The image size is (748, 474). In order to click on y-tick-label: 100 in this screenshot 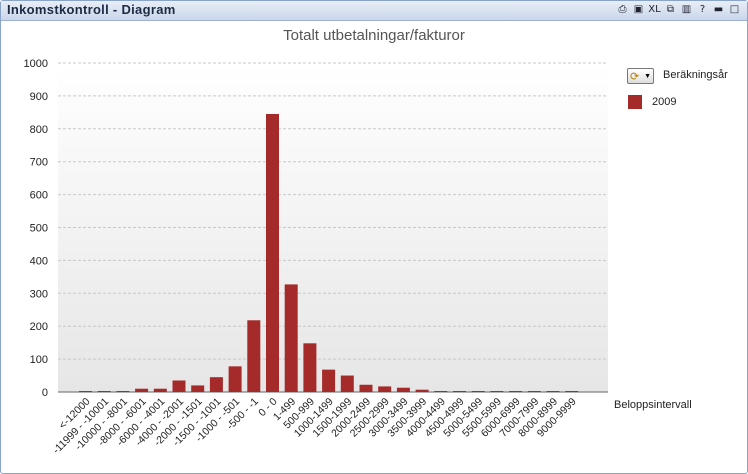, I will do `click(39, 360)`.